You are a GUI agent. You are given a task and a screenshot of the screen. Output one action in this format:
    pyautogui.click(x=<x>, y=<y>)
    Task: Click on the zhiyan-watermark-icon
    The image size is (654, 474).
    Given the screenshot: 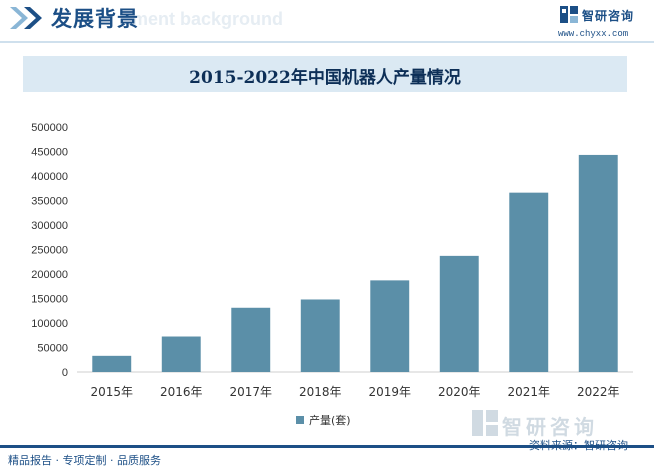 What is the action you would take?
    pyautogui.click(x=485, y=423)
    